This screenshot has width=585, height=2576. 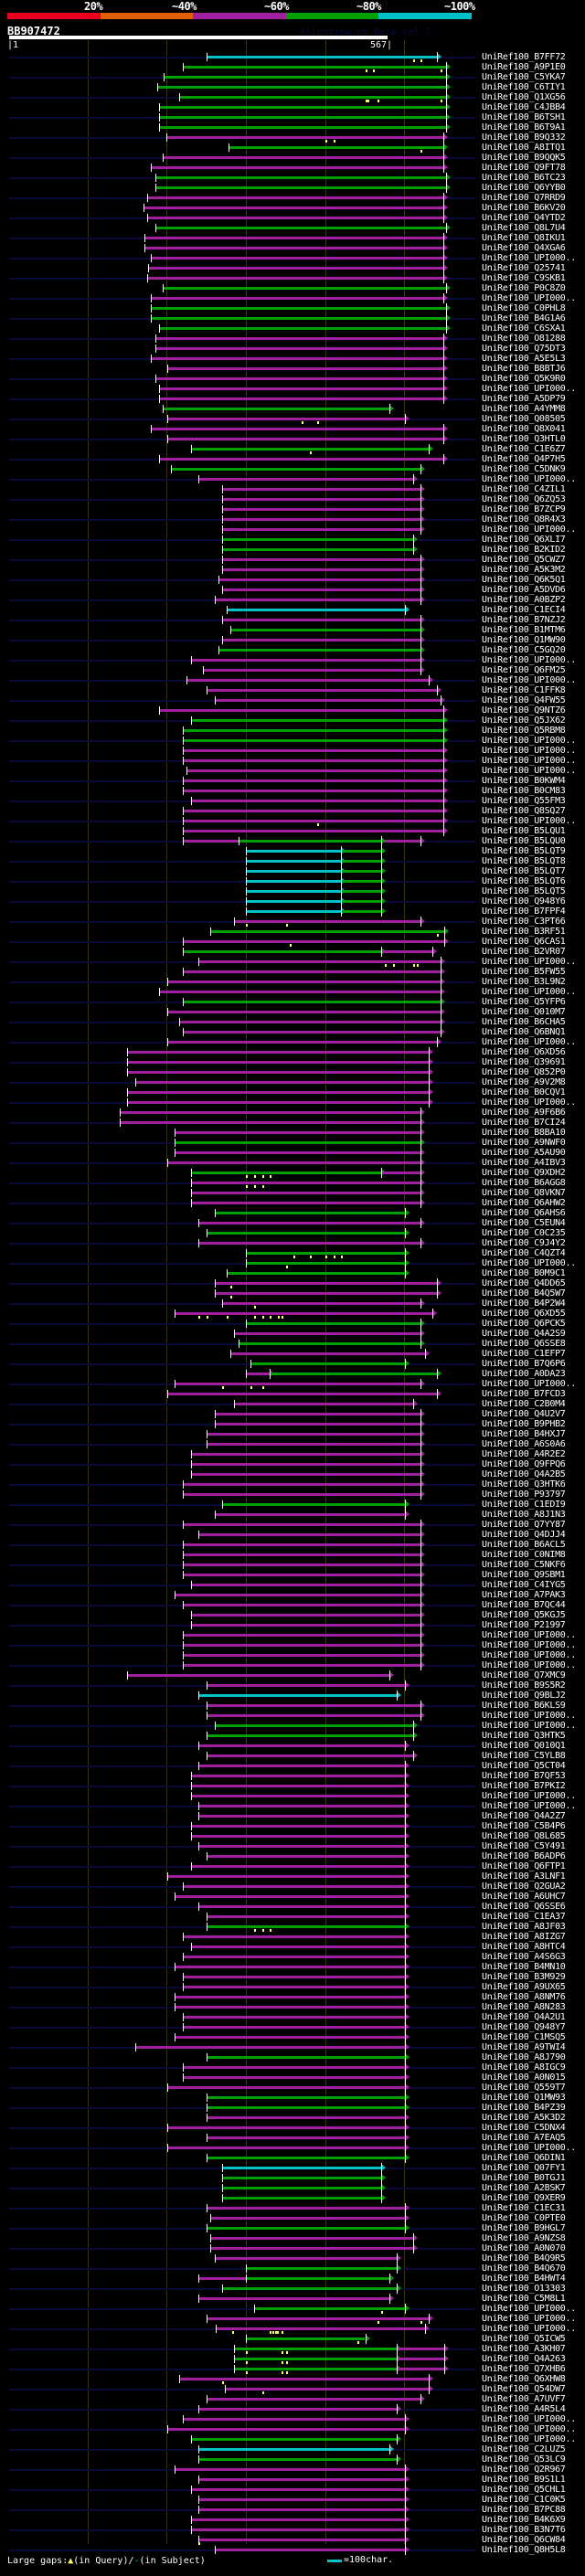 I want to click on hit-id-link: UniRef100_A6UHC7, so click(x=524, y=1897).